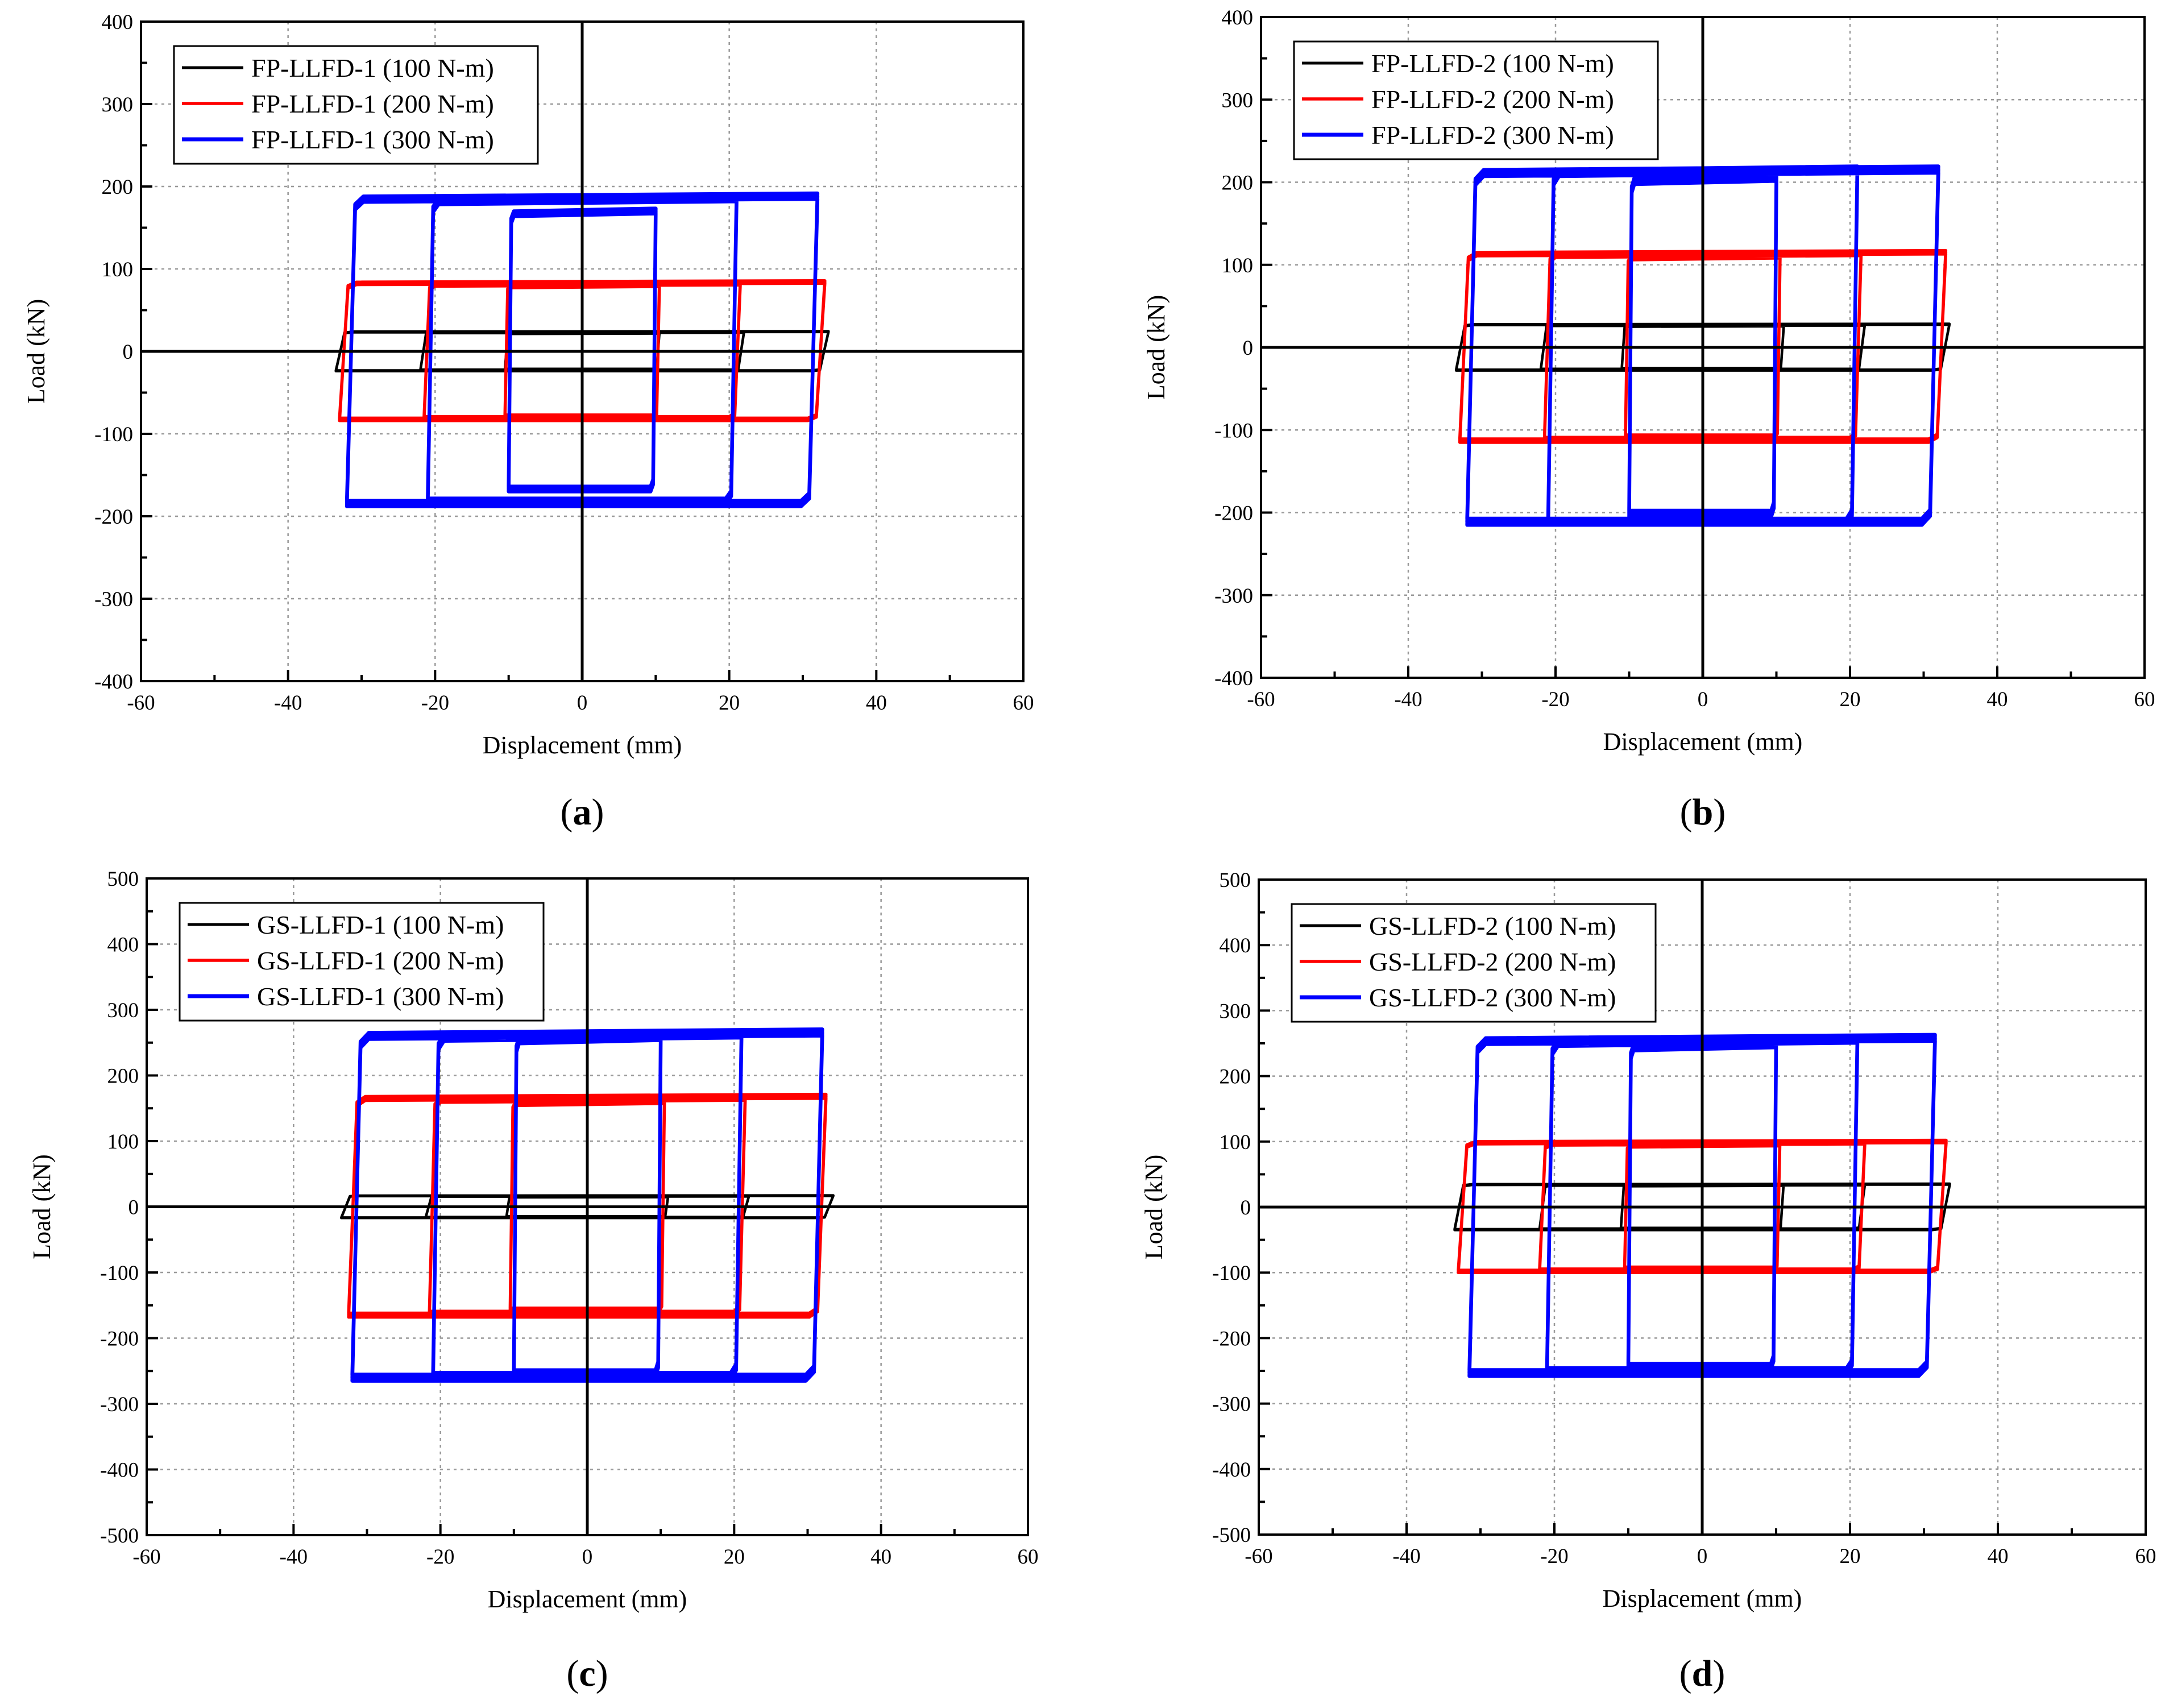 This screenshot has width=2165, height=1708. Describe the element at coordinates (587, 1673) in the screenshot. I see `panel-caption: (c)` at that location.